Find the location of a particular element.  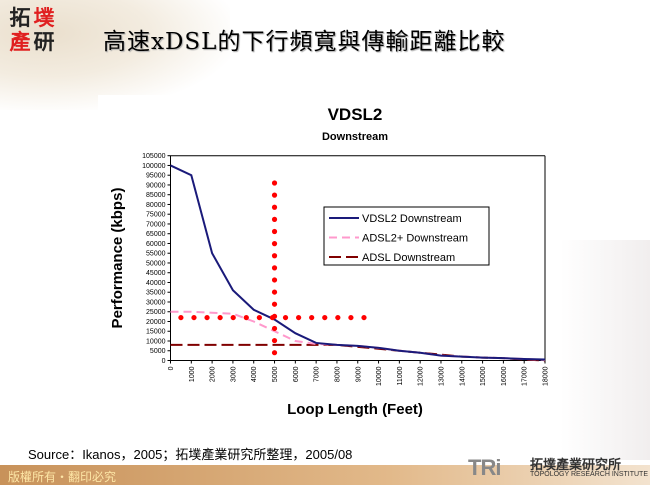

y-tick-label: 40000 is located at coordinates (156, 283).